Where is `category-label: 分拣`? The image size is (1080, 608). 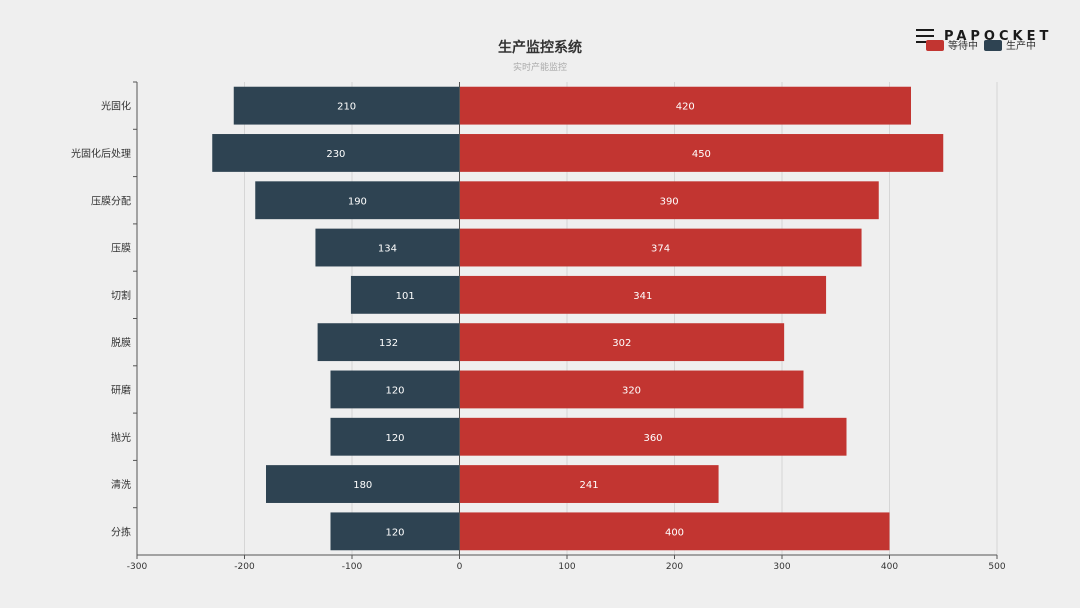
category-label: 分拣 is located at coordinates (121, 531).